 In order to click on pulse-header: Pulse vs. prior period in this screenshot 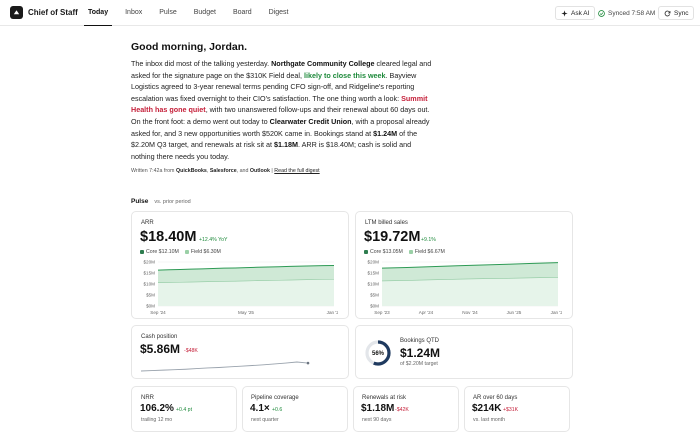, I will do `click(161, 201)`.